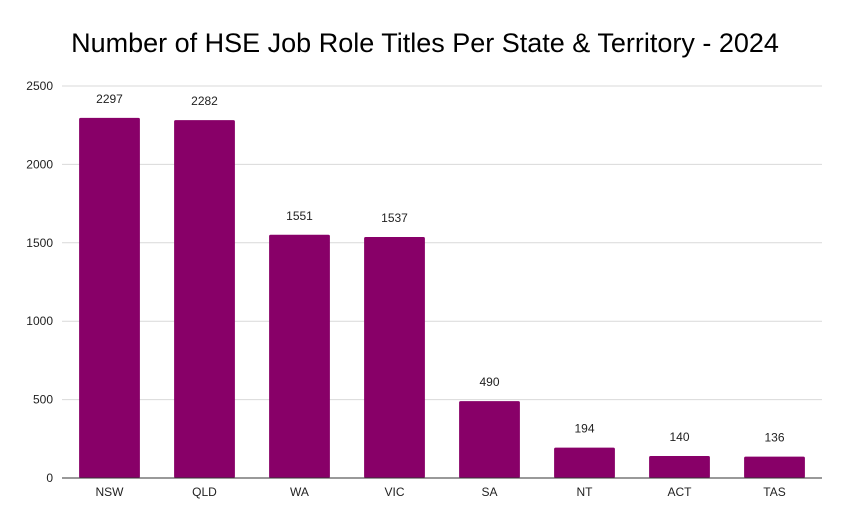 The width and height of the screenshot is (848, 524). Describe the element at coordinates (394, 357) in the screenshot. I see `bar-vic` at that location.